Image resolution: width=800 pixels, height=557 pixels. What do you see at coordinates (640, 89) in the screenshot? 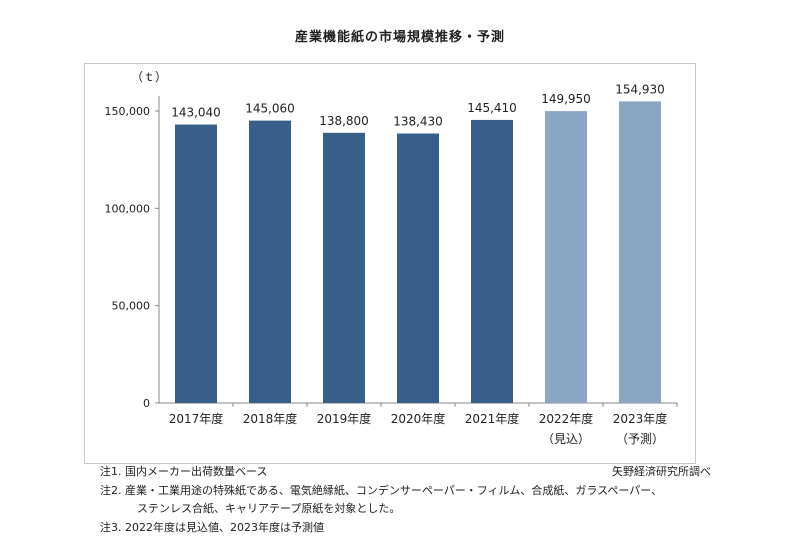
I see `bar-value-label: 154,930` at bounding box center [640, 89].